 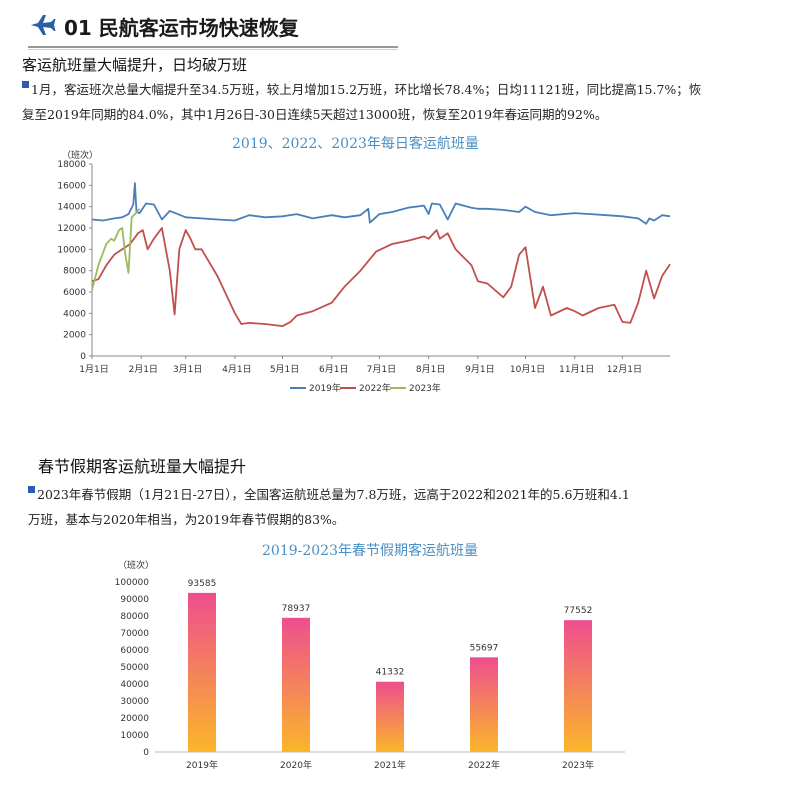 What do you see at coordinates (576, 369) in the screenshot?
I see `x-tick-label: 11月1日` at bounding box center [576, 369].